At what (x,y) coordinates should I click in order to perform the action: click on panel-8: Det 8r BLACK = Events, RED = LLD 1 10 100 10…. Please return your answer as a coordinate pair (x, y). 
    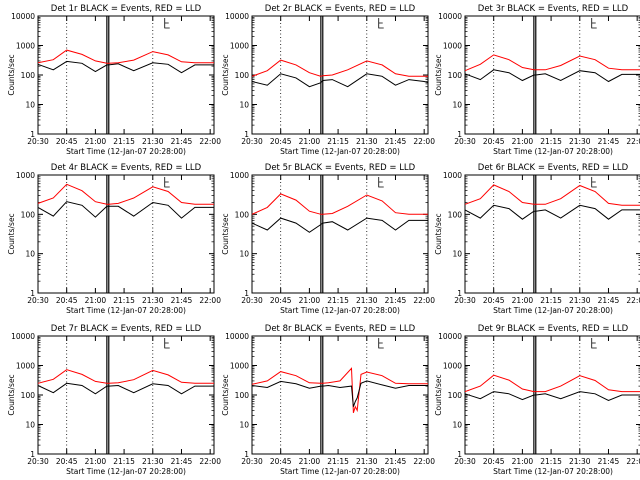
    Looking at the image, I should click on (328, 400).